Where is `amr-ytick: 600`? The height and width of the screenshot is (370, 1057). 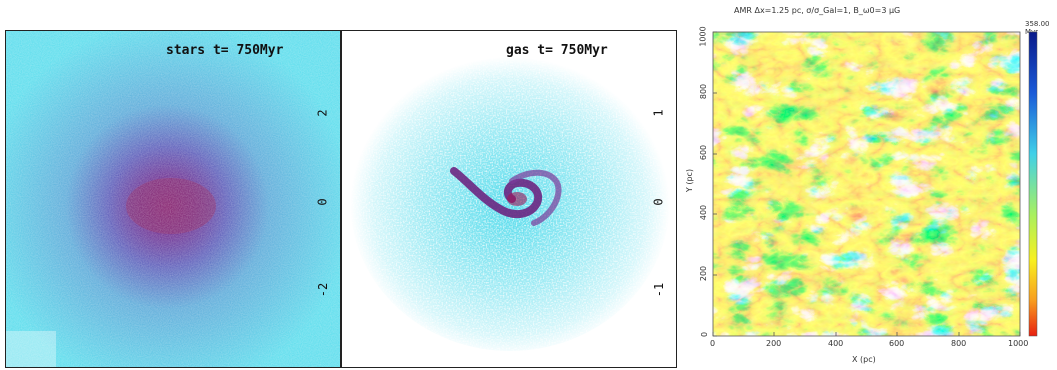 amr-ytick: 600 is located at coordinates (704, 152).